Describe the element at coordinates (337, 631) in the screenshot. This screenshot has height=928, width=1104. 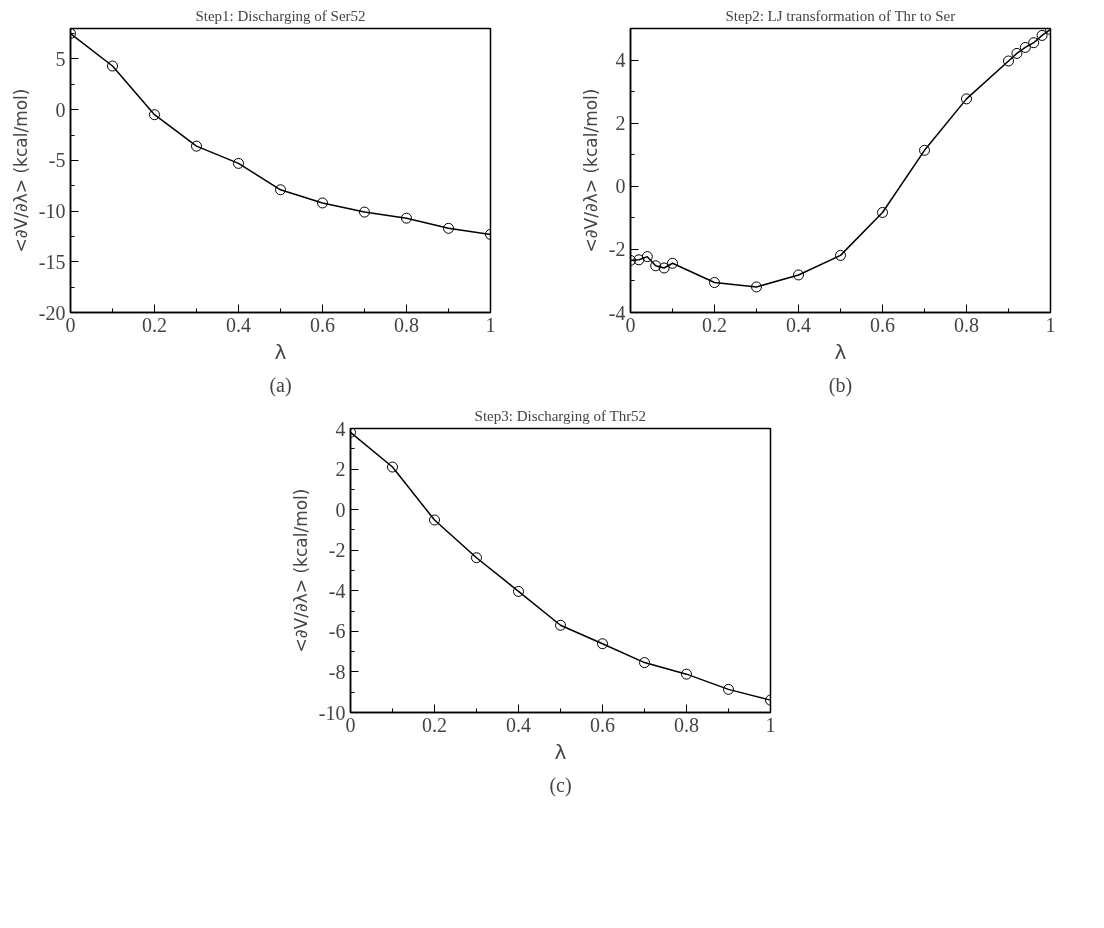
I see `y-tick-label: -6` at that location.